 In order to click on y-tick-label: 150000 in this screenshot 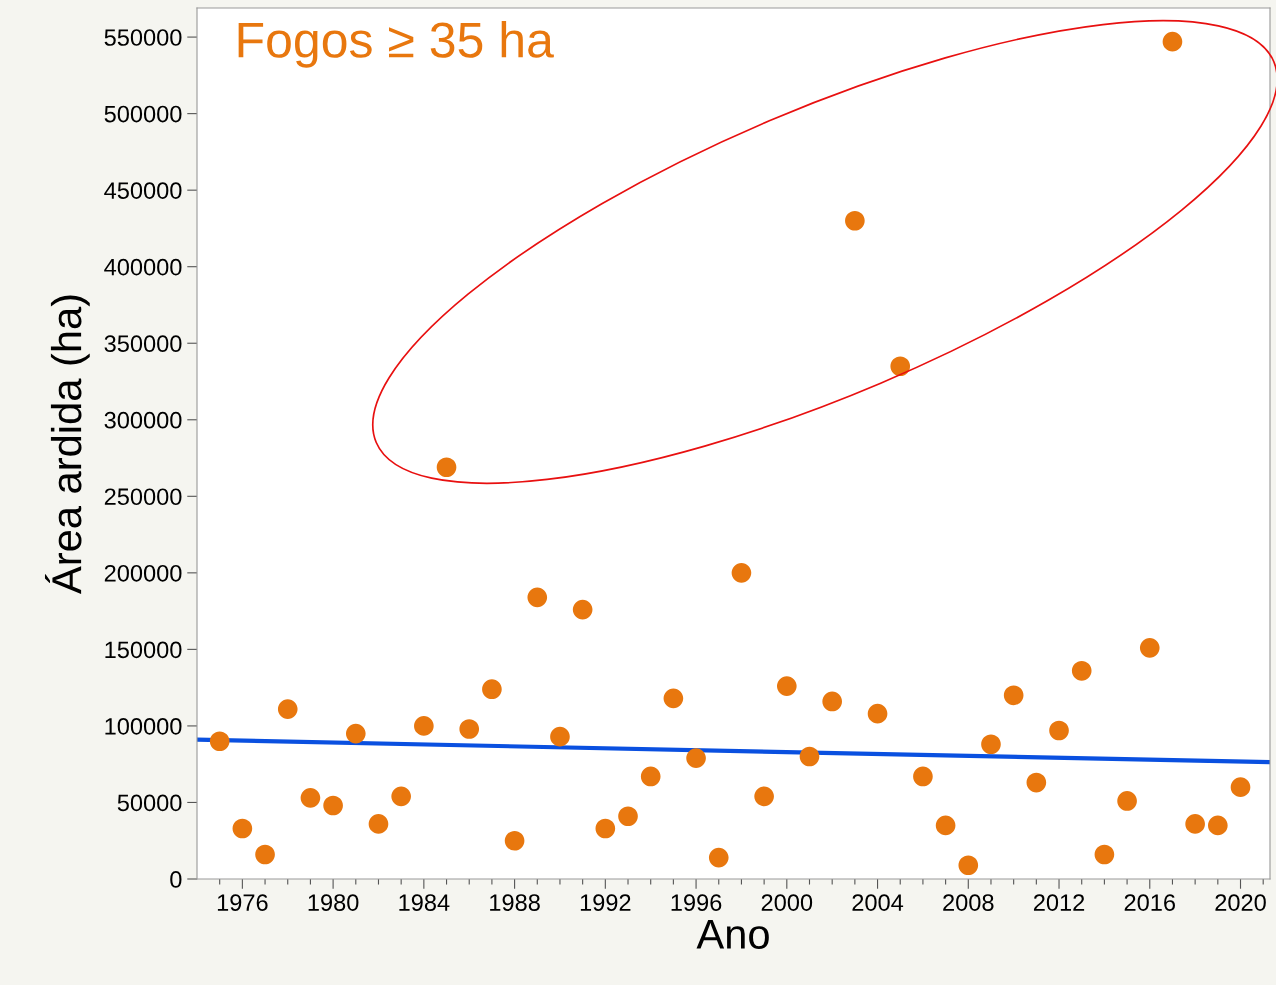, I will do `click(143, 650)`.